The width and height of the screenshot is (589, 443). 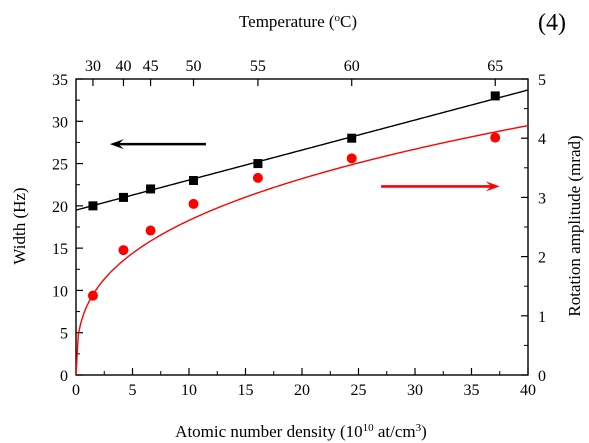 What do you see at coordinates (258, 66) in the screenshot?
I see `top-tick-label: 55` at bounding box center [258, 66].